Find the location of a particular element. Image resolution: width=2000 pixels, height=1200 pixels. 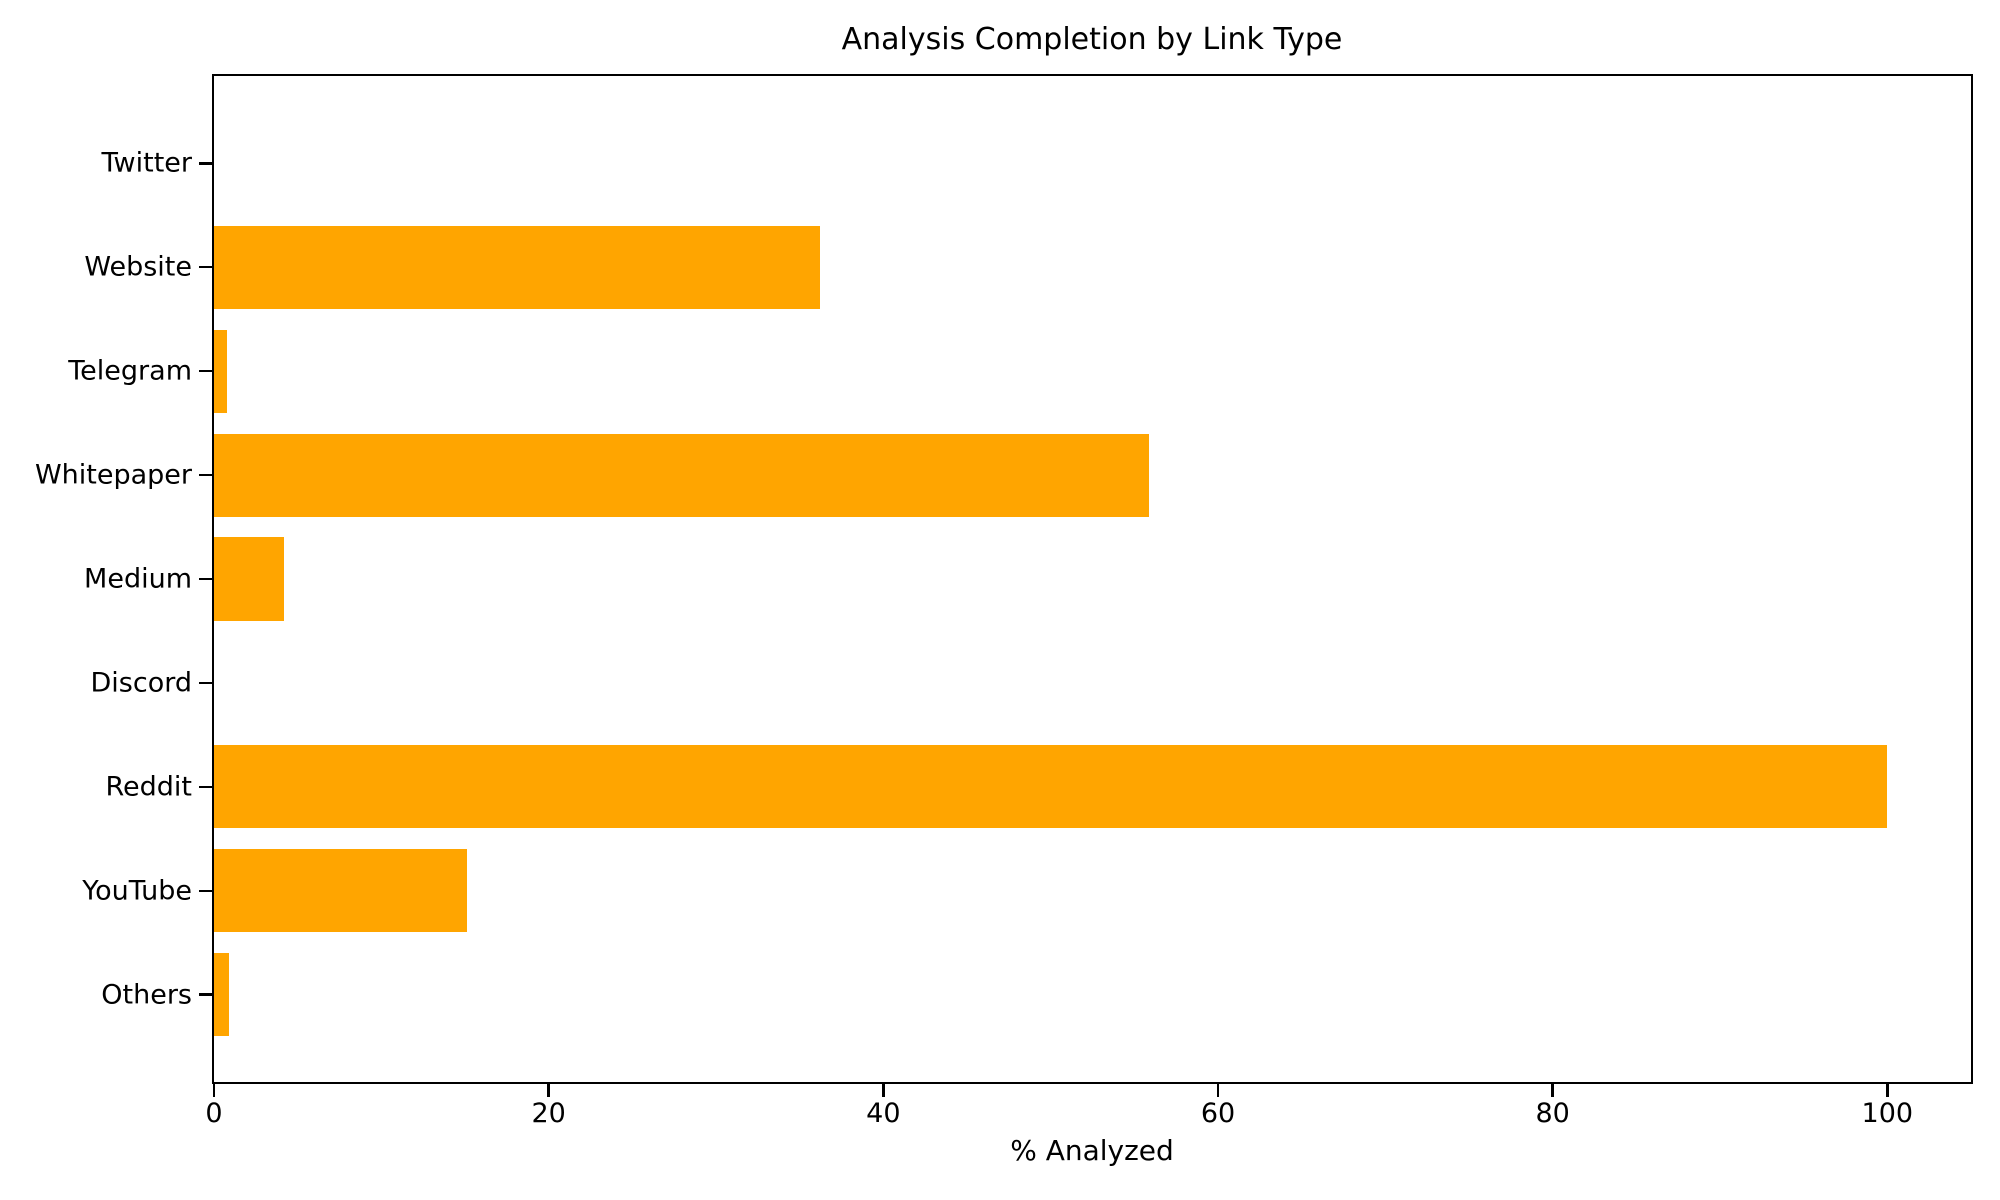

x-axis-label: % Analyzed is located at coordinates (1092, 1150).